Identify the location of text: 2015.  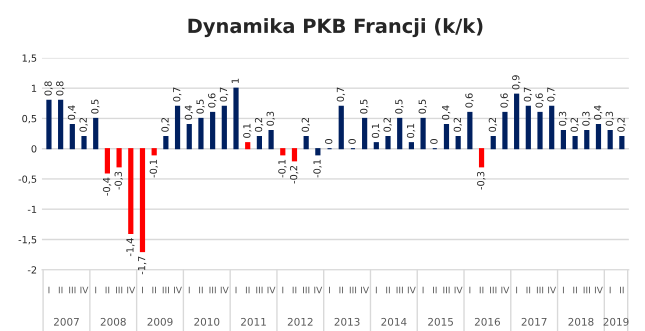
(440, 322).